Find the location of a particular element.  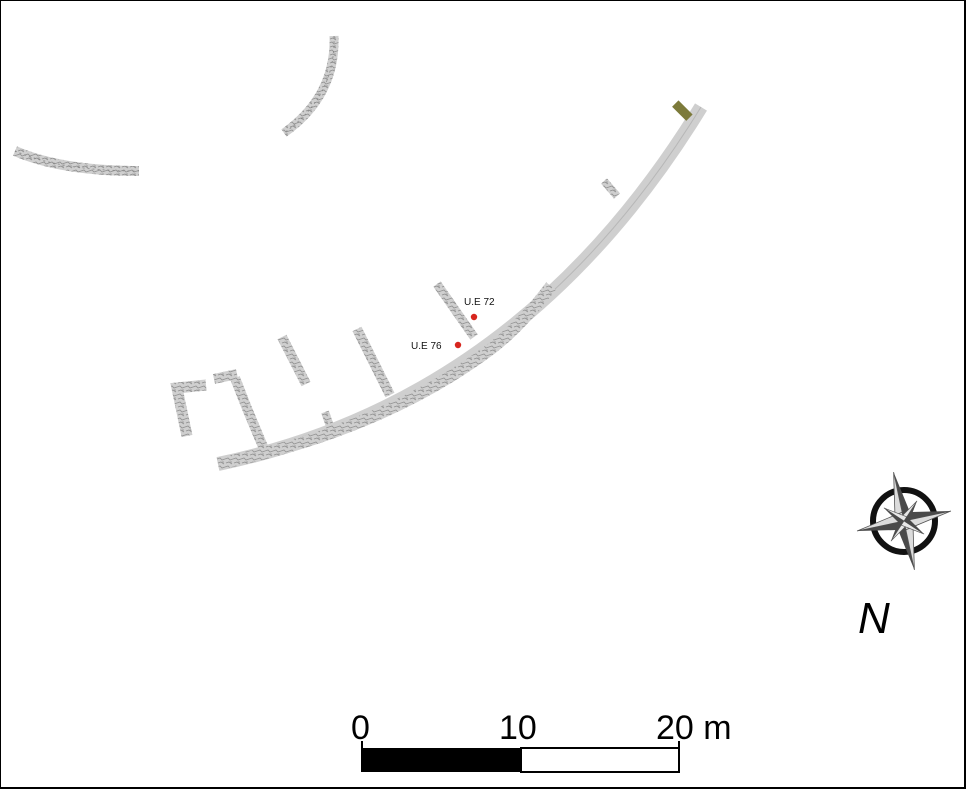

room-walls is located at coordinates (219, 410).